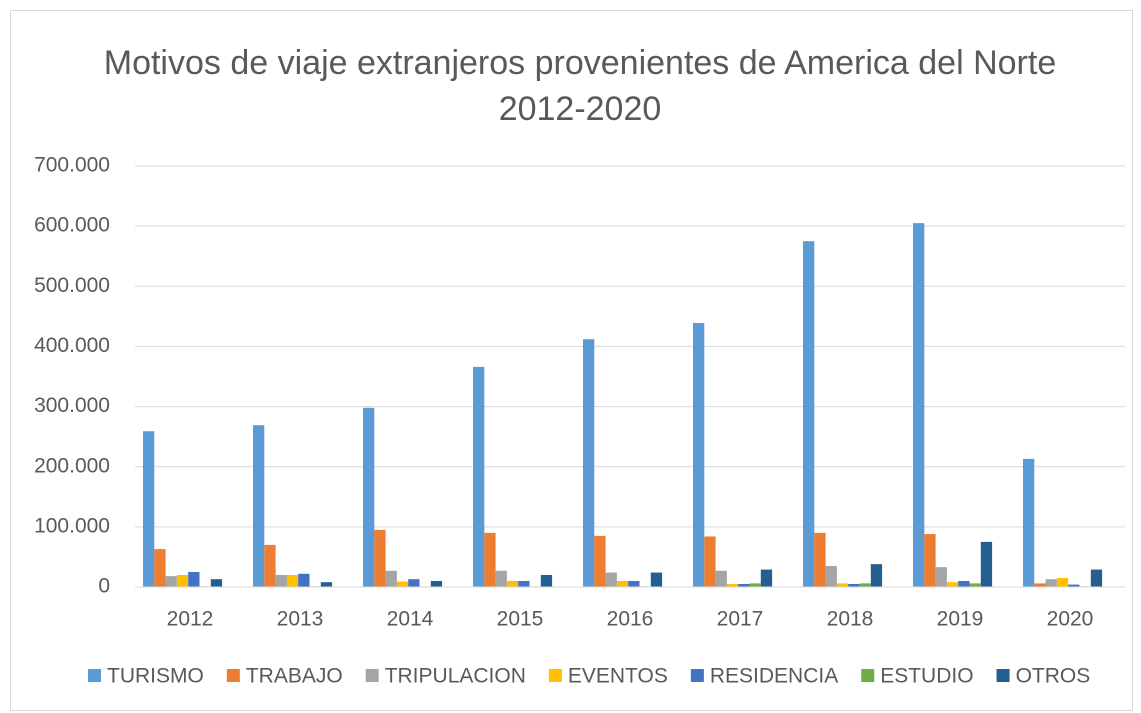 The width and height of the screenshot is (1141, 713). I want to click on y-tick-label: 0, so click(104, 586).